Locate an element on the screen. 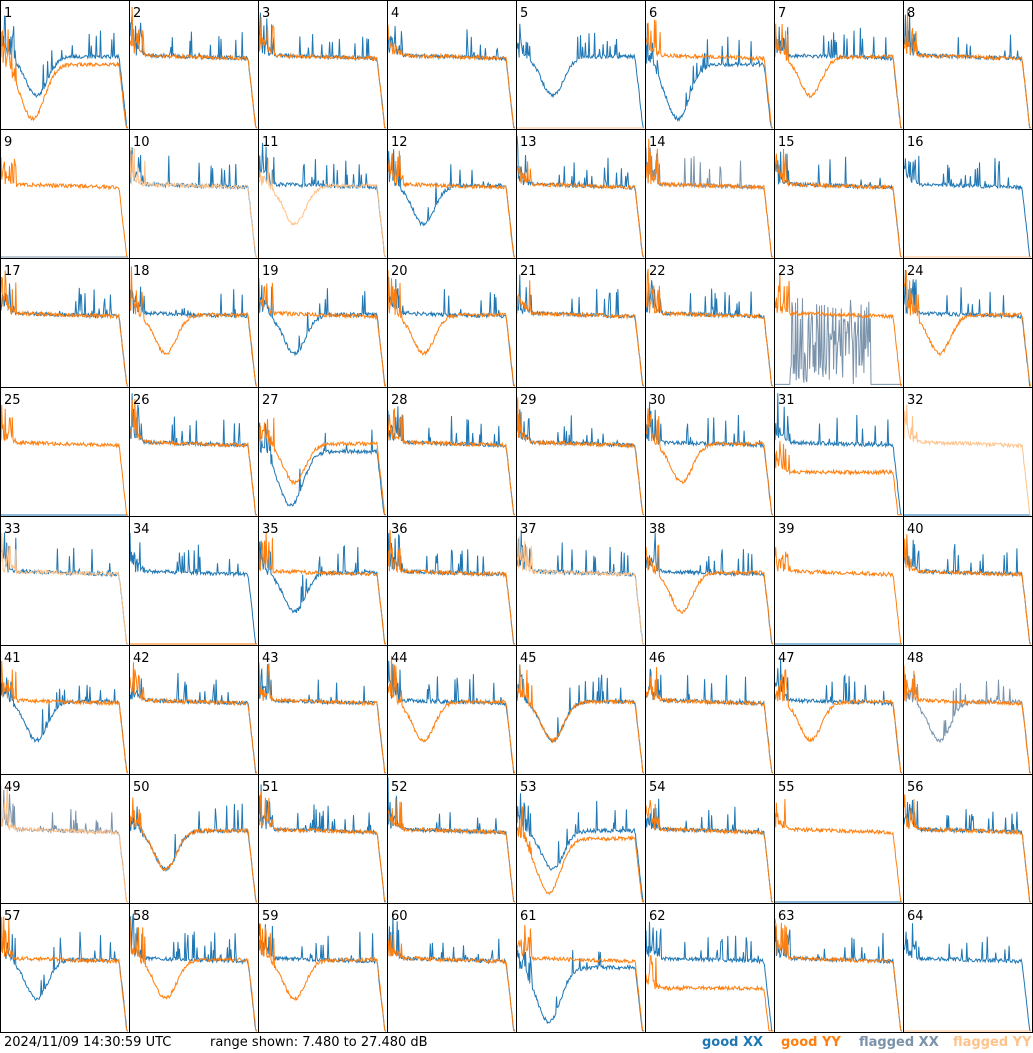 This screenshot has height=1053, width=1033. tile-49: 49 is located at coordinates (65, 839).